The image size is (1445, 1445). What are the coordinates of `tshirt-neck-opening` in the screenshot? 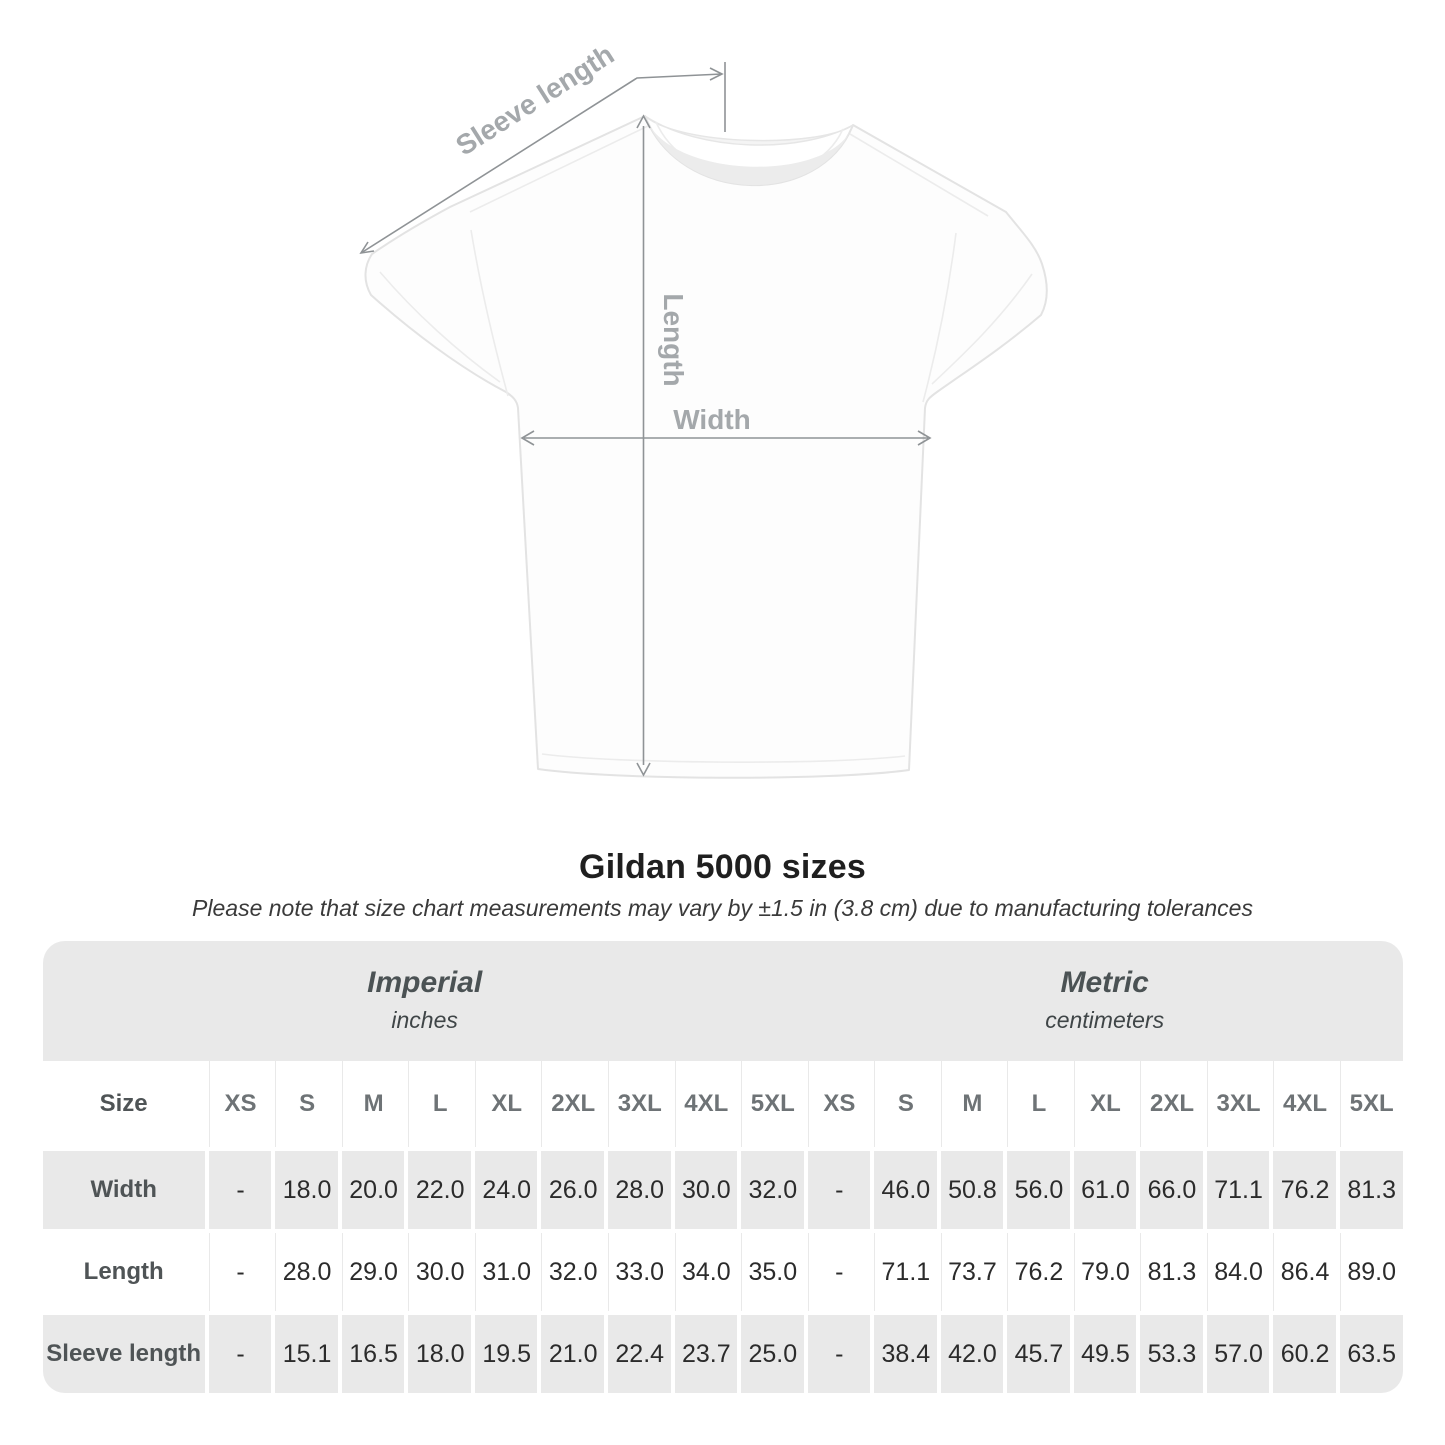 It's located at (749, 151).